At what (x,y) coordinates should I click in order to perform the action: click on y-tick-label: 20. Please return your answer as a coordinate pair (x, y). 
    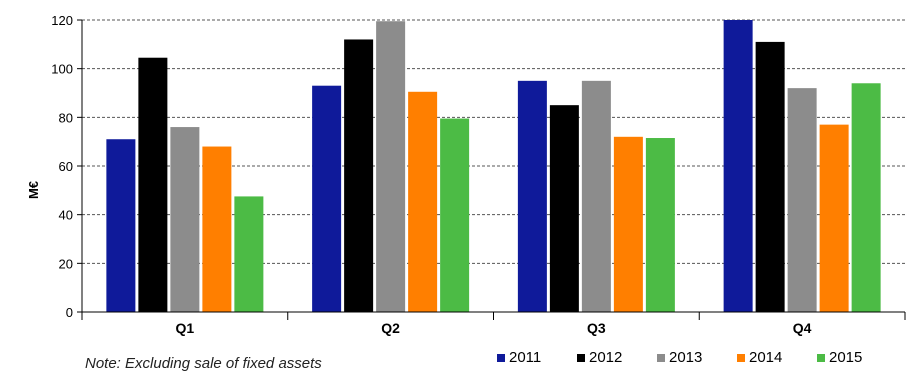
    Looking at the image, I should click on (66, 263).